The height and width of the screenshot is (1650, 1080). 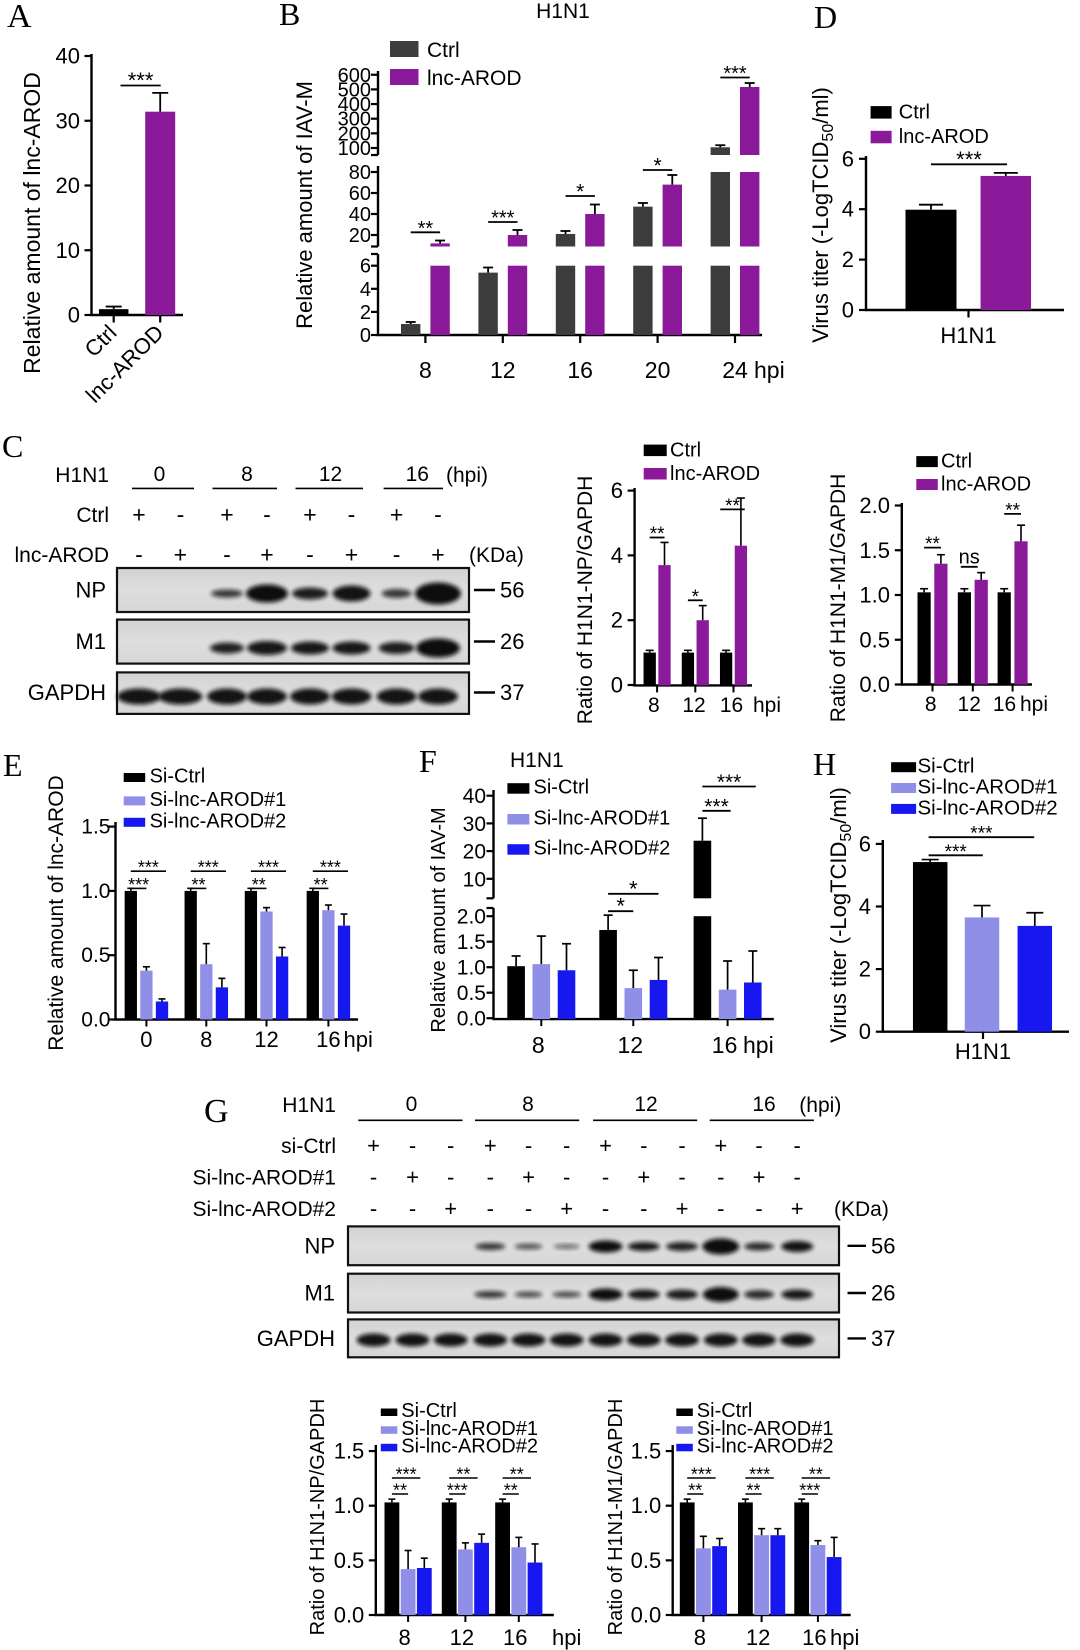 I want to click on svg-text: 80, so click(x=360, y=173).